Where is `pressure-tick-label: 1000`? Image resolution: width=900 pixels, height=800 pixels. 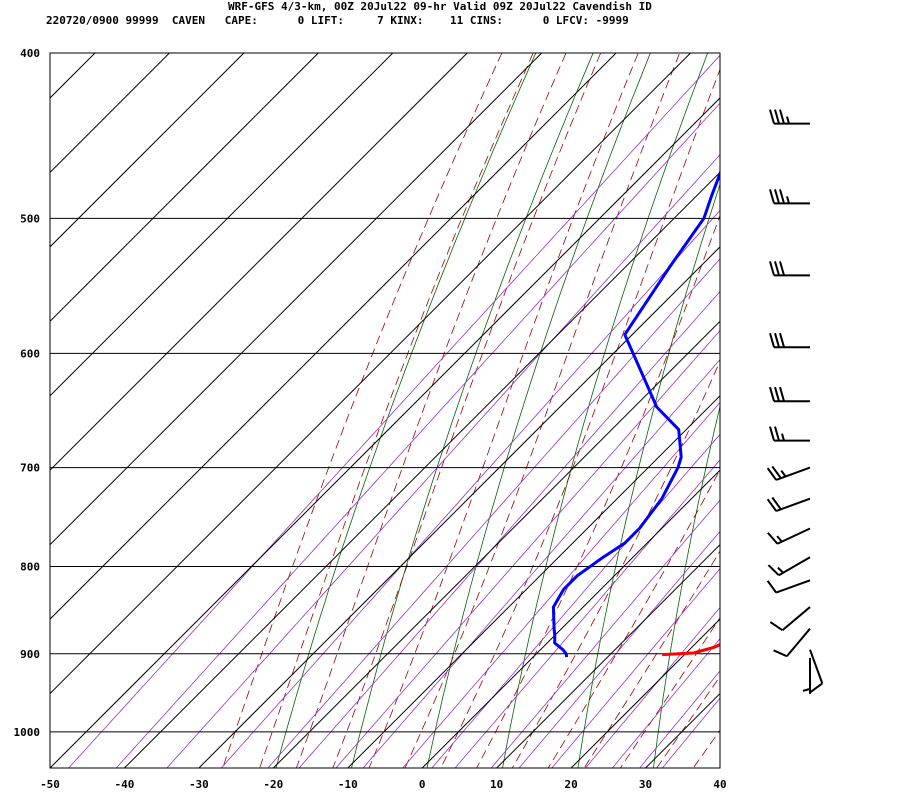
pressure-tick-label: 1000 is located at coordinates (27, 732).